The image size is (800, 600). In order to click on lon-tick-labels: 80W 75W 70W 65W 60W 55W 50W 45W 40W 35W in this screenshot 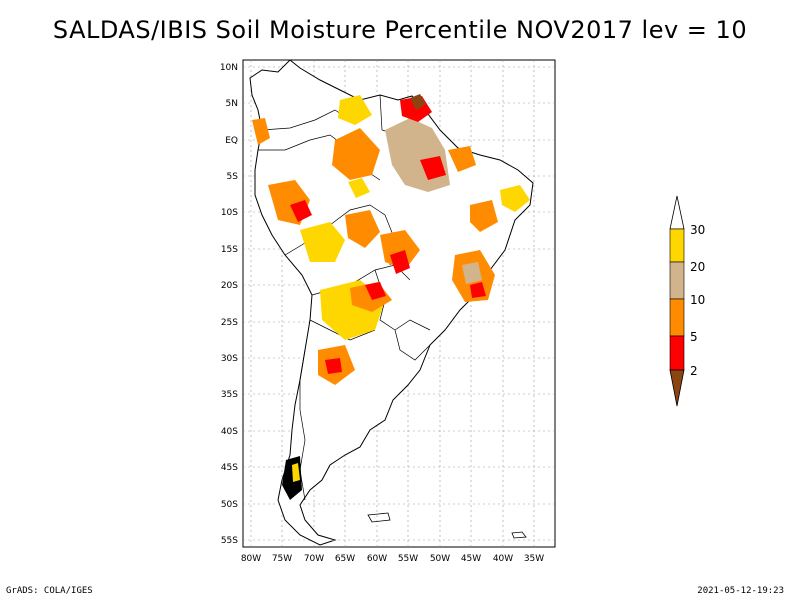, I will do `click(392, 559)`.